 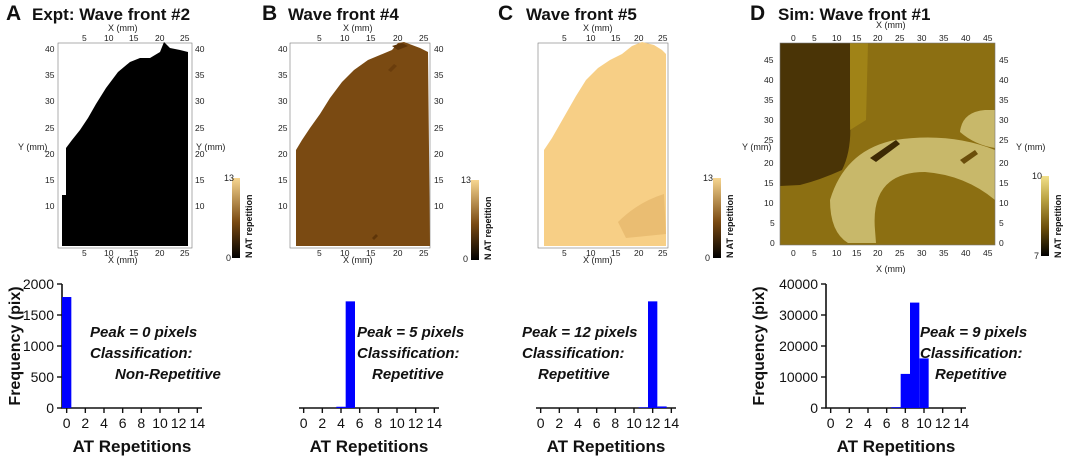 What do you see at coordinates (341, 407) in the screenshot?
I see `hist-b-bar` at bounding box center [341, 407].